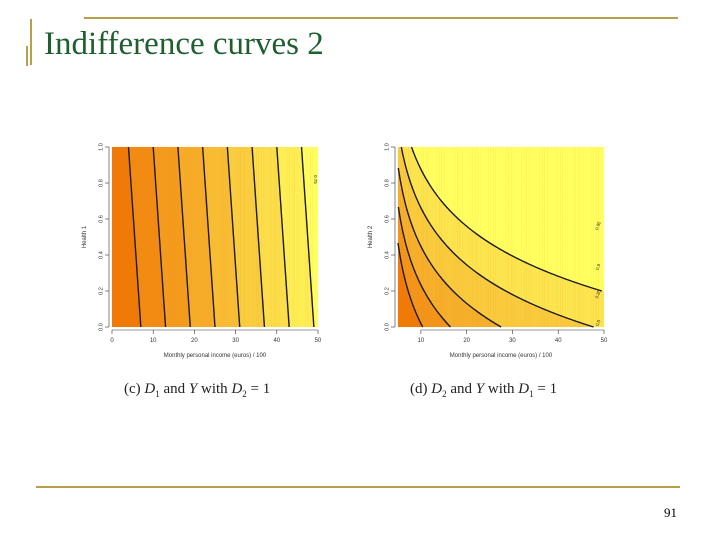  What do you see at coordinates (381, 18) in the screenshot?
I see `top-rule` at bounding box center [381, 18].